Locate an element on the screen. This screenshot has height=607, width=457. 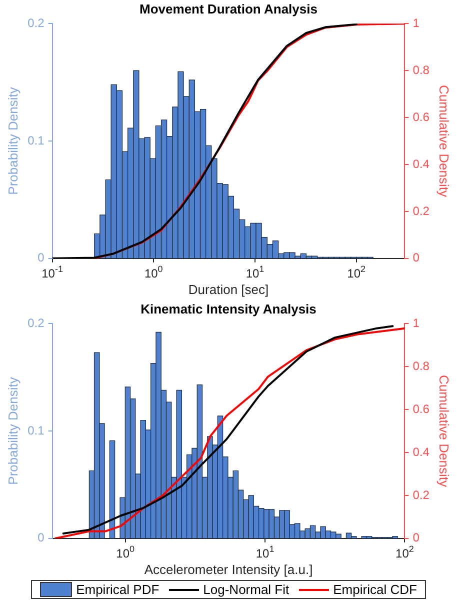
x-axis-title: Duration [sec] is located at coordinates (228, 289).